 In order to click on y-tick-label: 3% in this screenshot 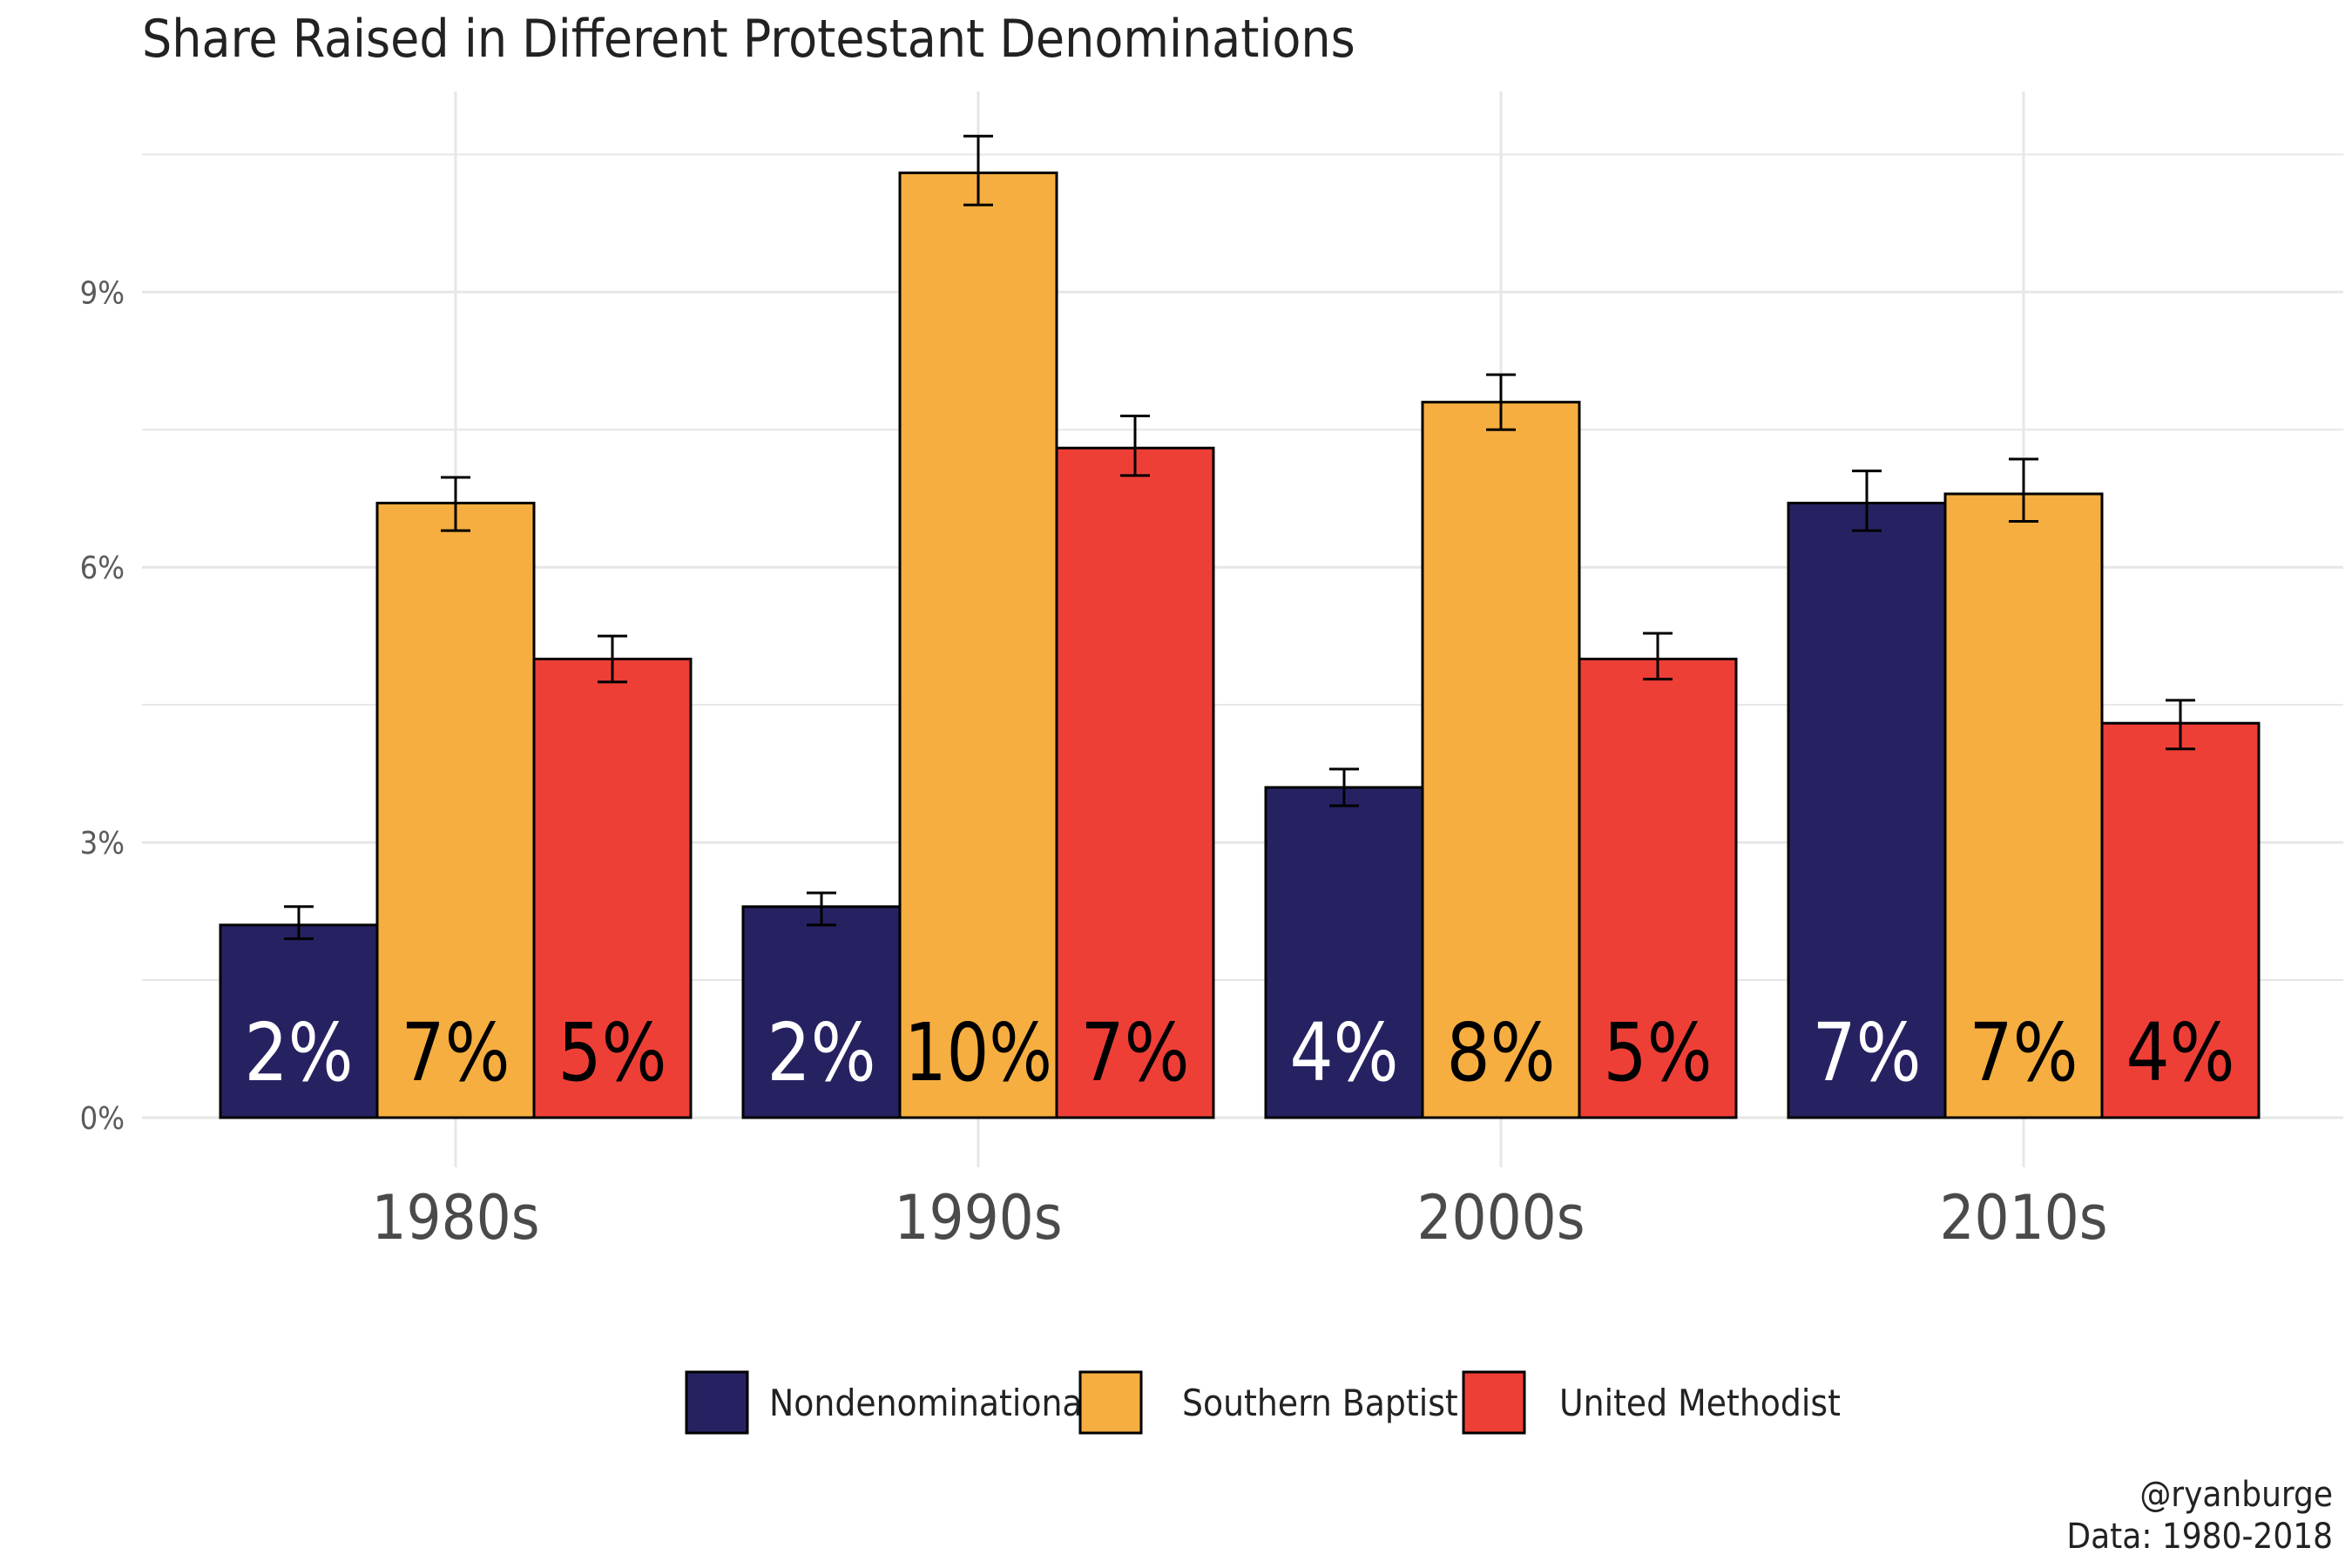, I will do `click(102, 844)`.